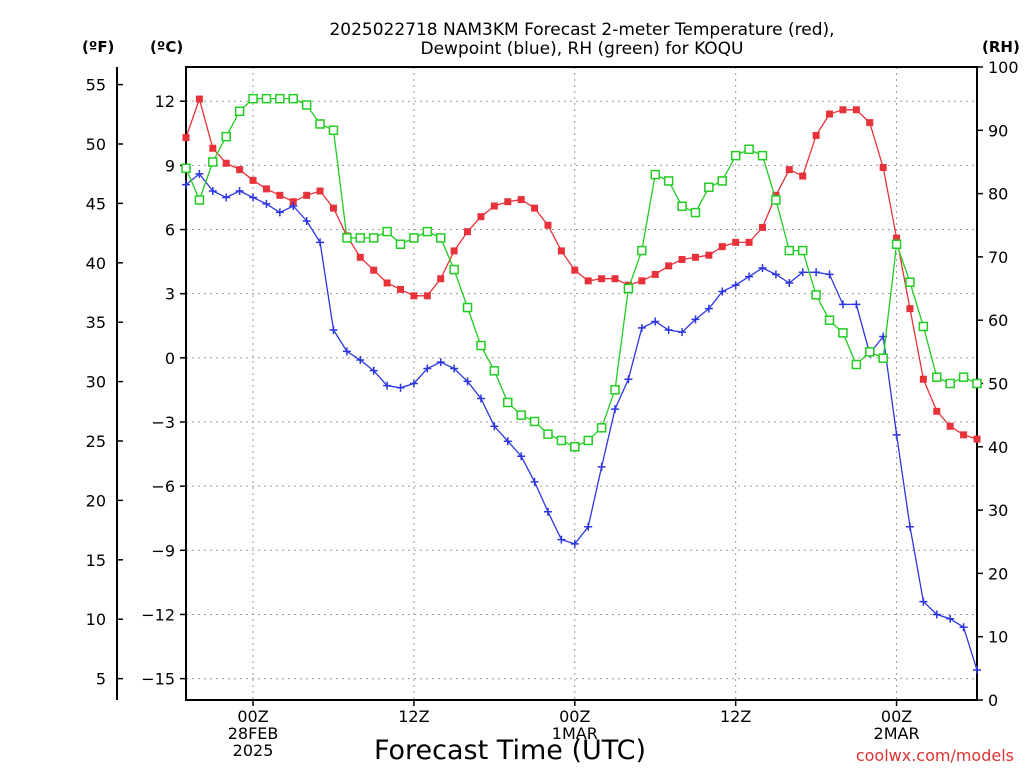  I want to click on unit-label-fahrenheit: (ºF), so click(98, 47).